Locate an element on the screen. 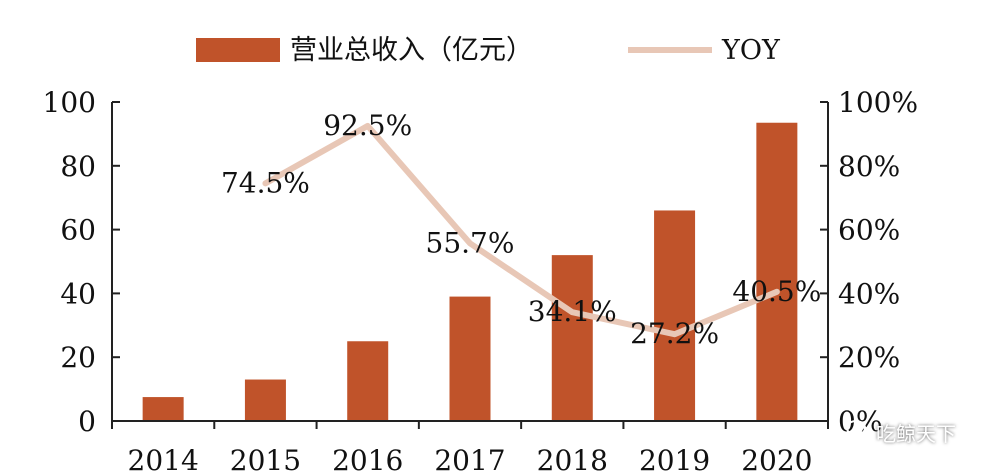  data-label: 74.5% is located at coordinates (265, 182).